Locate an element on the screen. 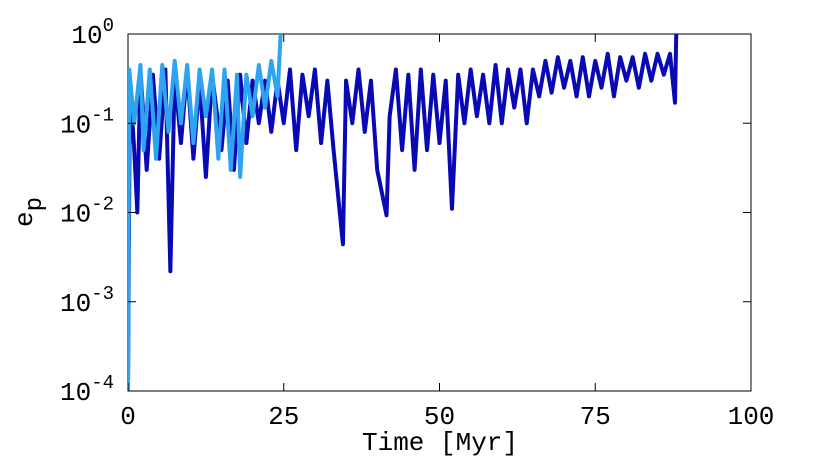  x-axis-label: Time [Myr] is located at coordinates (440, 442).